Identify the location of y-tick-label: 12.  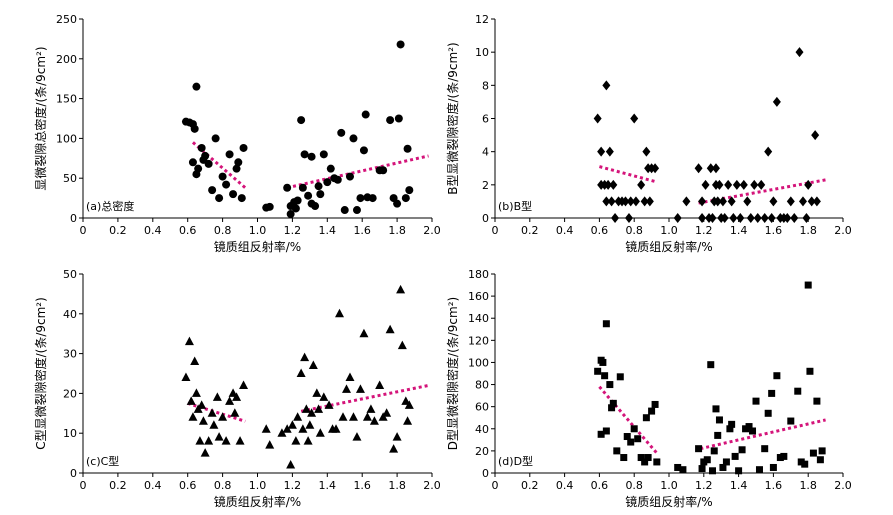
(482, 19).